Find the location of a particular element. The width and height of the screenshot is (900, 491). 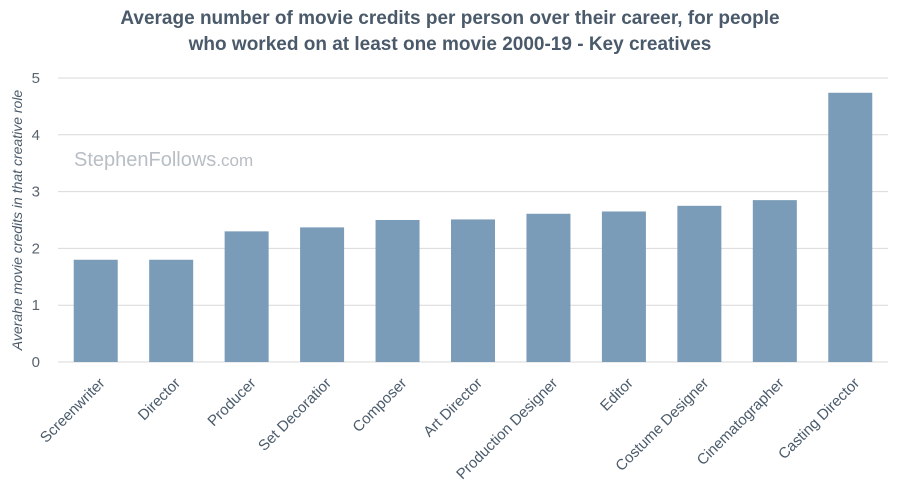

x-tick-label: Producer is located at coordinates (231, 402).